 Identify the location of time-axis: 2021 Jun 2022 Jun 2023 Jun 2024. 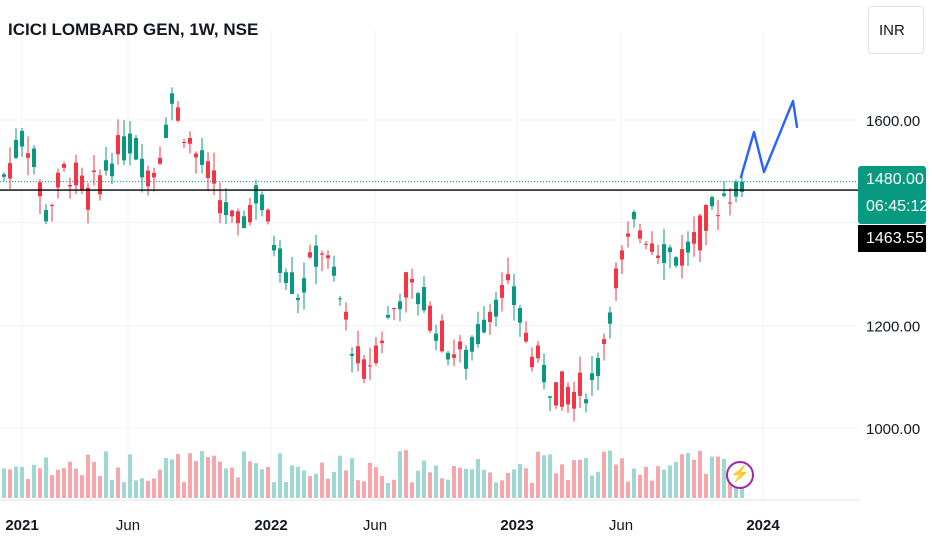
(392, 525).